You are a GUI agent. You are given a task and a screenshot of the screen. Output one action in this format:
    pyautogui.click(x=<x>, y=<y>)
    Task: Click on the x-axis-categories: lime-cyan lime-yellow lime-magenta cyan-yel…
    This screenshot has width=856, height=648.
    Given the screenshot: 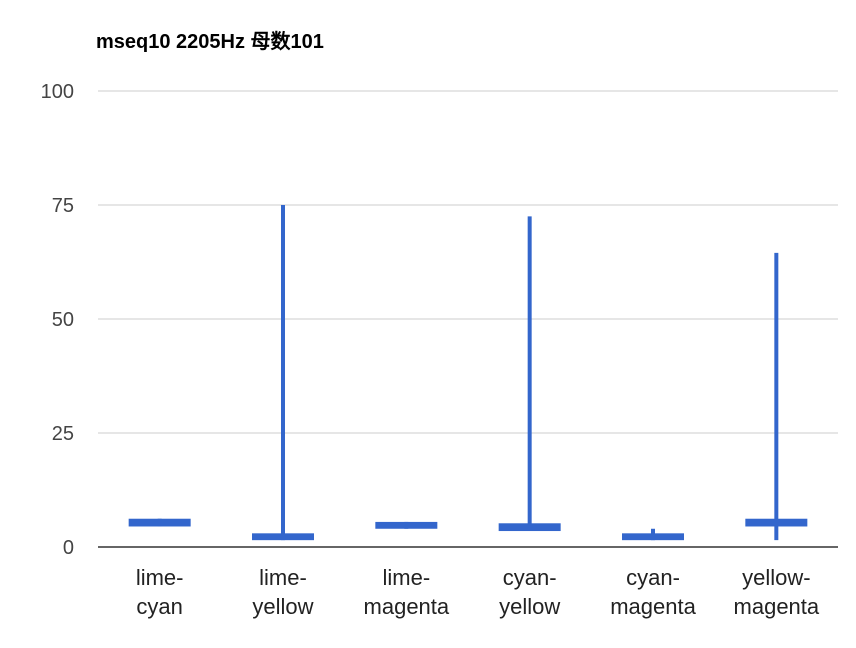 What is the action you would take?
    pyautogui.click(x=478, y=592)
    